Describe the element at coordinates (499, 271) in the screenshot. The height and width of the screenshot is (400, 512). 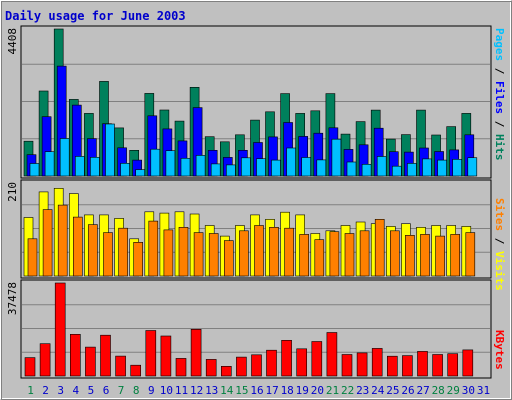
I see `legend-part: Visits` at that location.